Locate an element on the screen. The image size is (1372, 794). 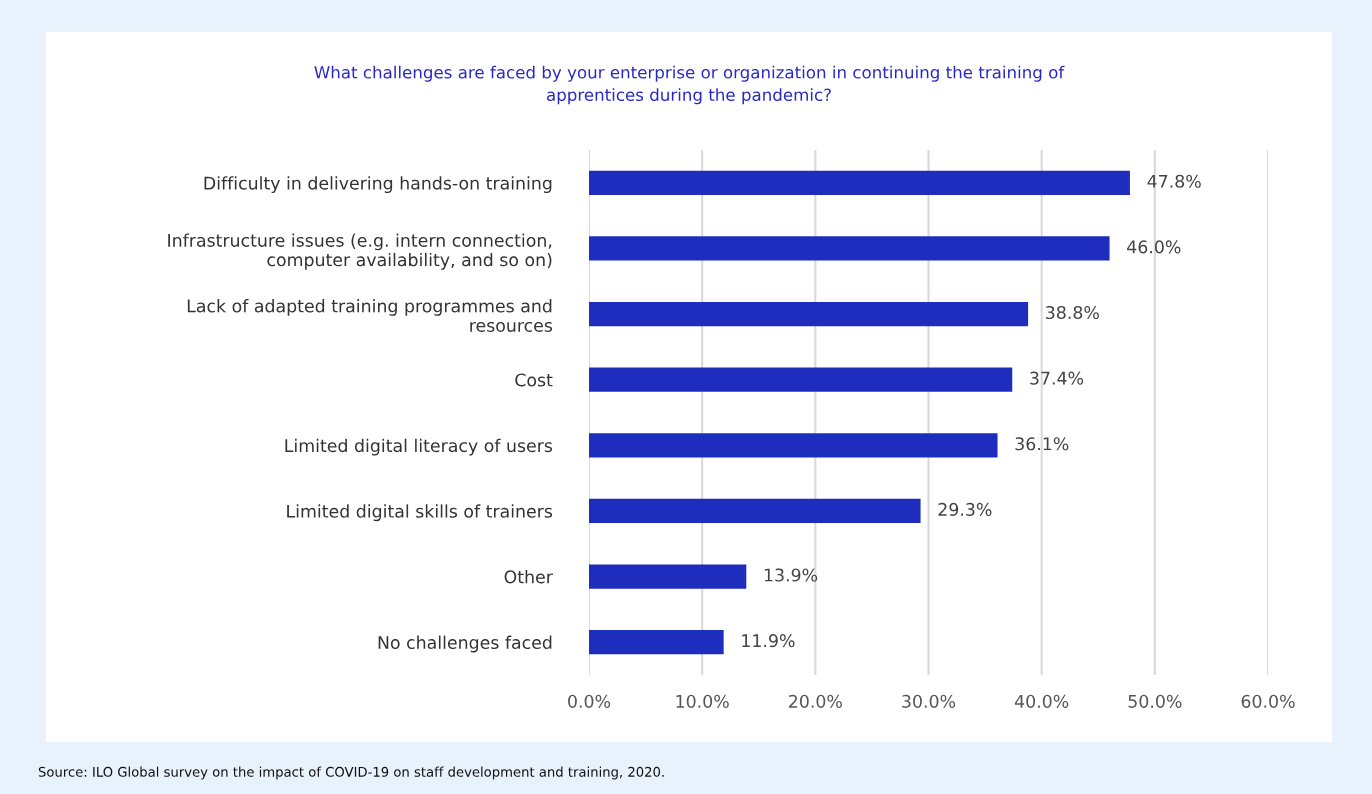
x-tick-label: 10.0% is located at coordinates (702, 701).